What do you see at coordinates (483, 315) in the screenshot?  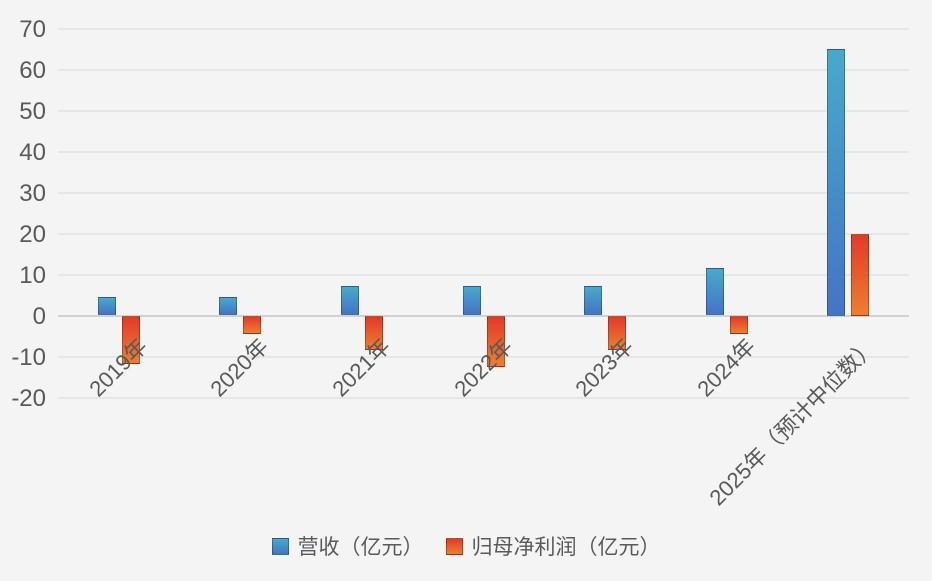 I see `zero-axis-line` at bounding box center [483, 315].